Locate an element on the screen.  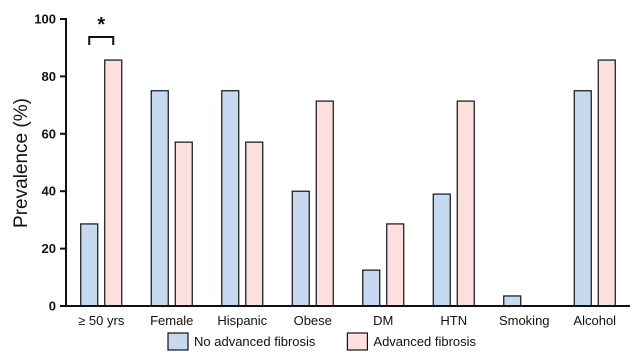
significance-star: * is located at coordinates (101, 25).